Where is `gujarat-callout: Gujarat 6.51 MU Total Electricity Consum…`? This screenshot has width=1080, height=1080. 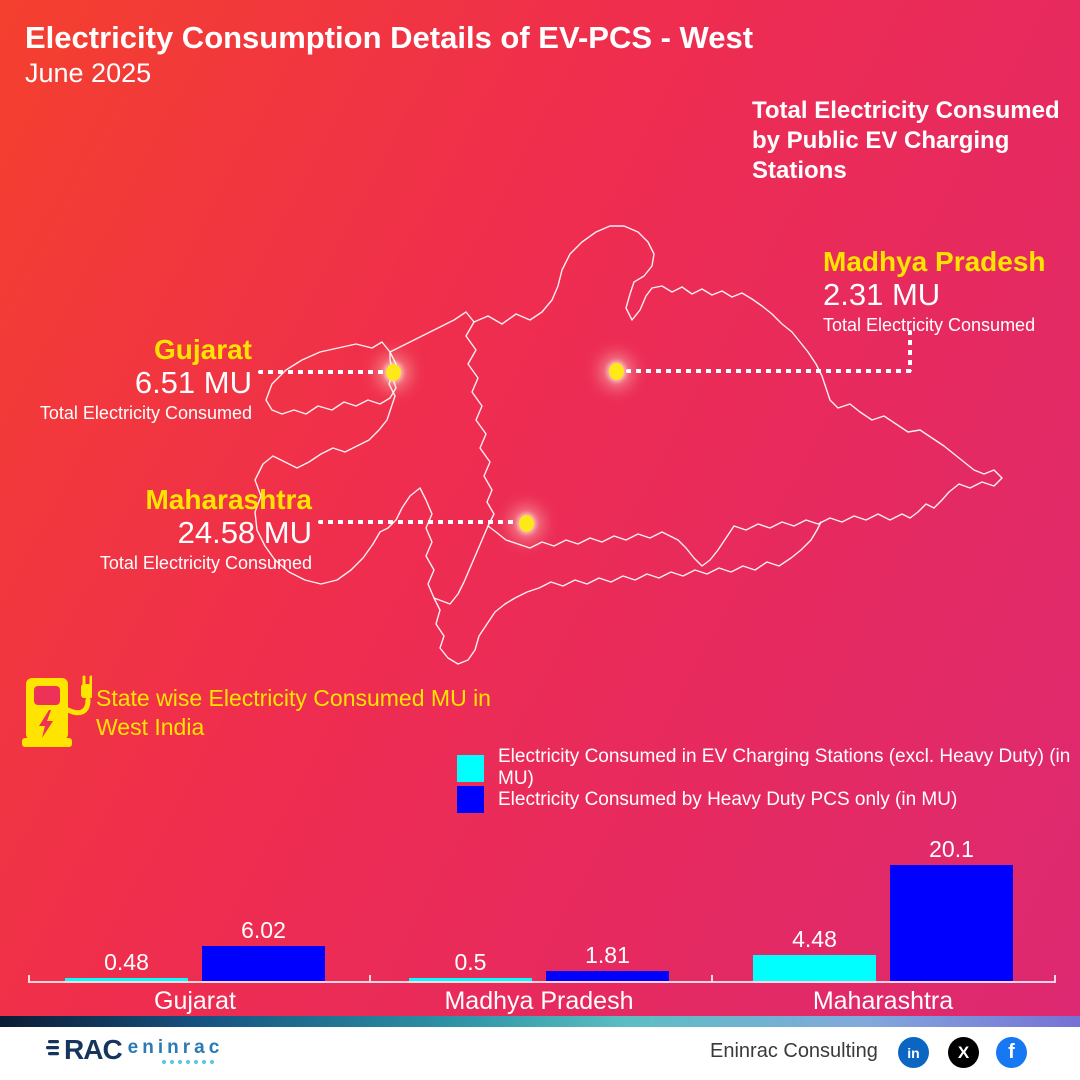 gujarat-callout: Gujarat 6.51 MU Total Electricity Consum… is located at coordinates (136, 379).